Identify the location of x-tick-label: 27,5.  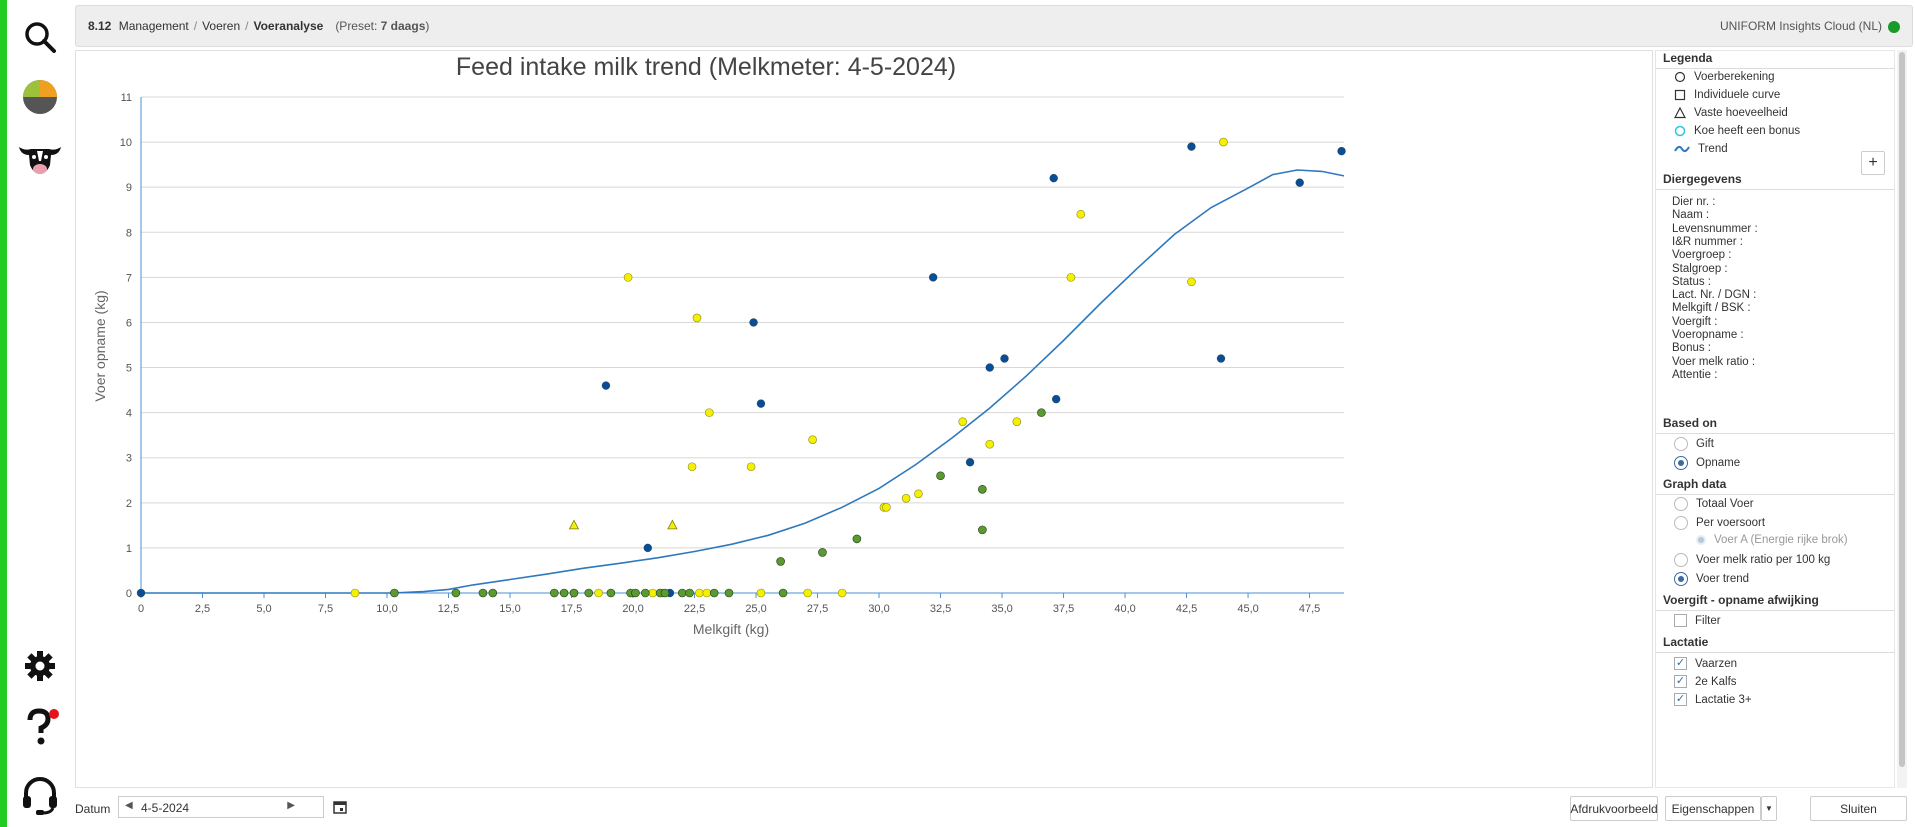
(817, 609).